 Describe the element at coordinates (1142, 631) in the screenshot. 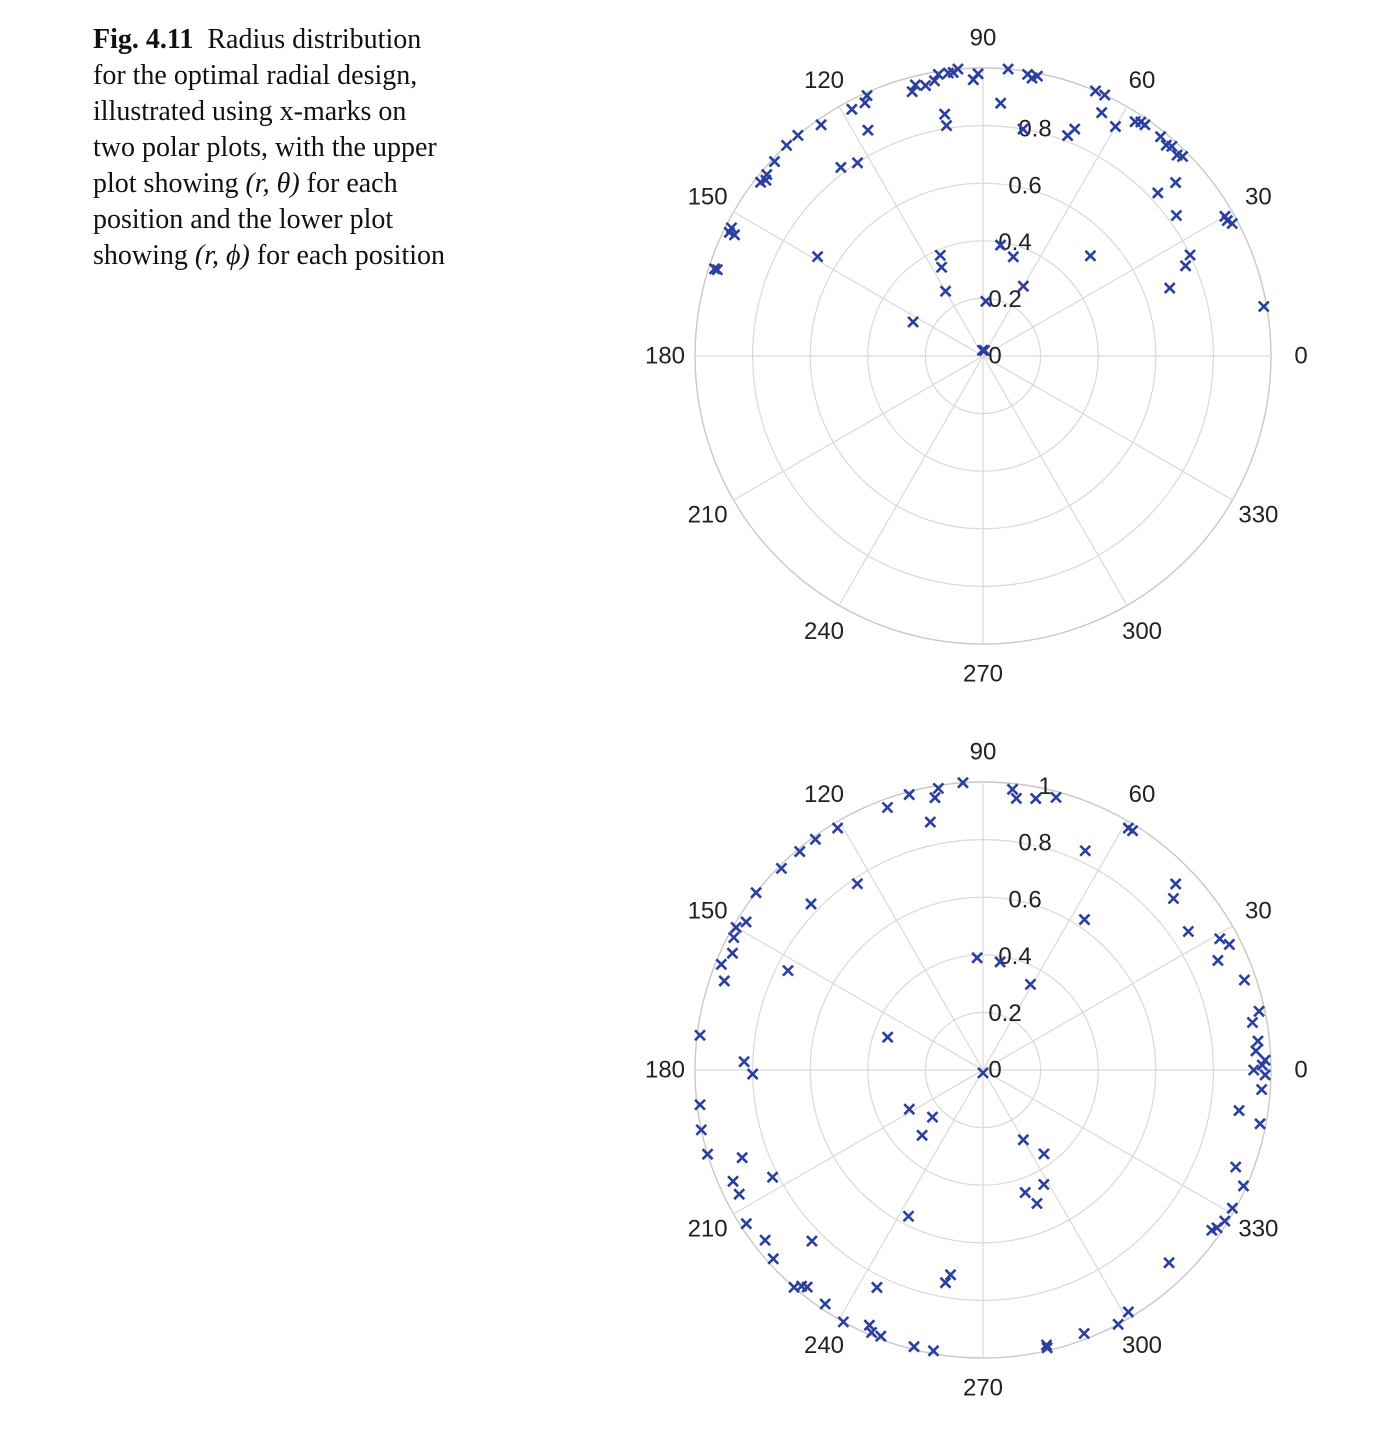

I see `angular-tick-label: 300` at that location.